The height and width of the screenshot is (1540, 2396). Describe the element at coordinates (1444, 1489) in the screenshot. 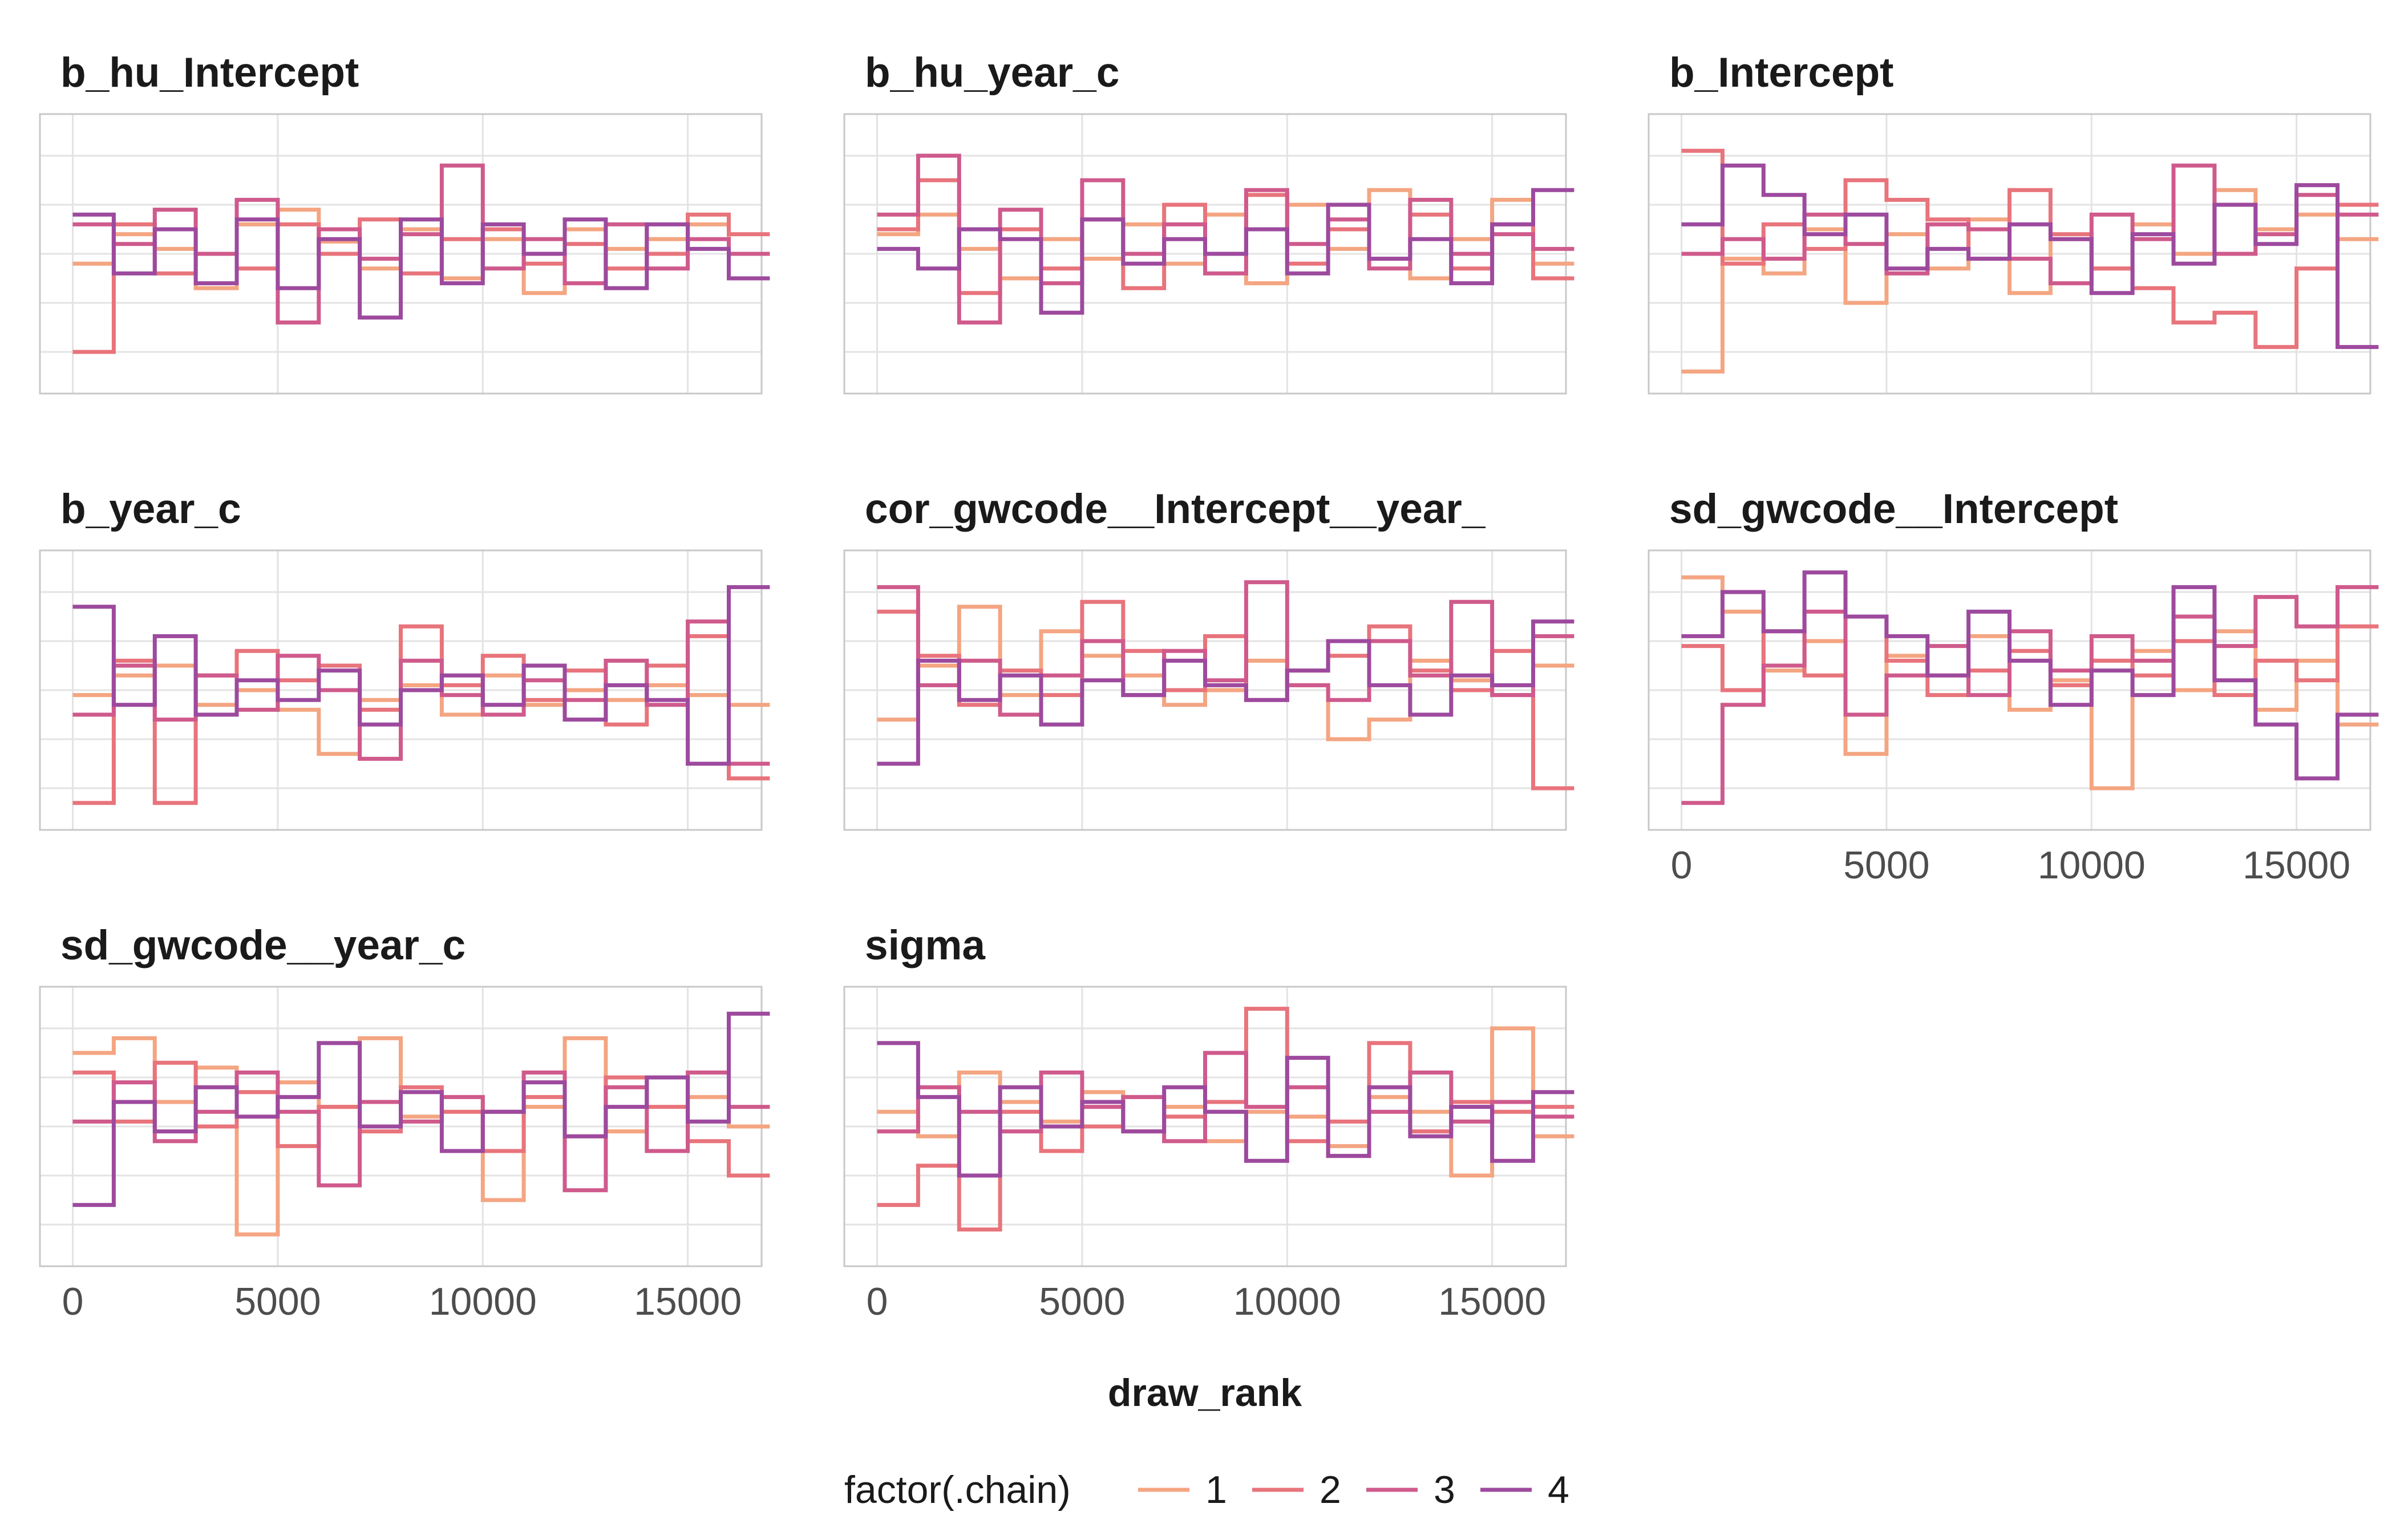

I see `legend-label: 3` at that location.